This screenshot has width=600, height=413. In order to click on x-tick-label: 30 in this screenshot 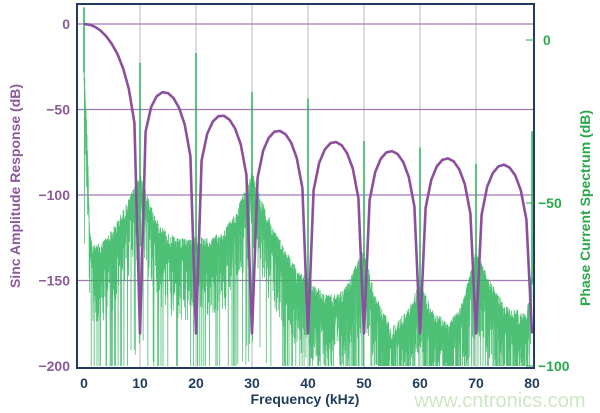, I will do `click(252, 383)`.